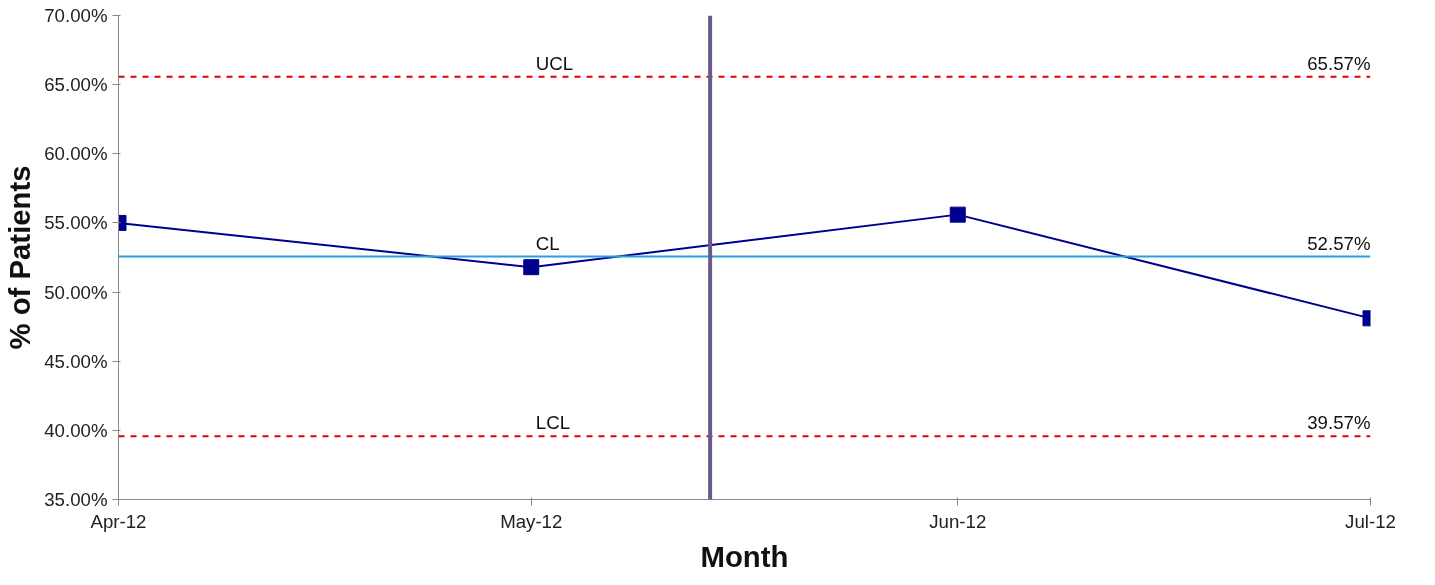 This screenshot has height=585, width=1435. Describe the element at coordinates (1339, 243) in the screenshot. I see `annotation: 52.57%` at that location.